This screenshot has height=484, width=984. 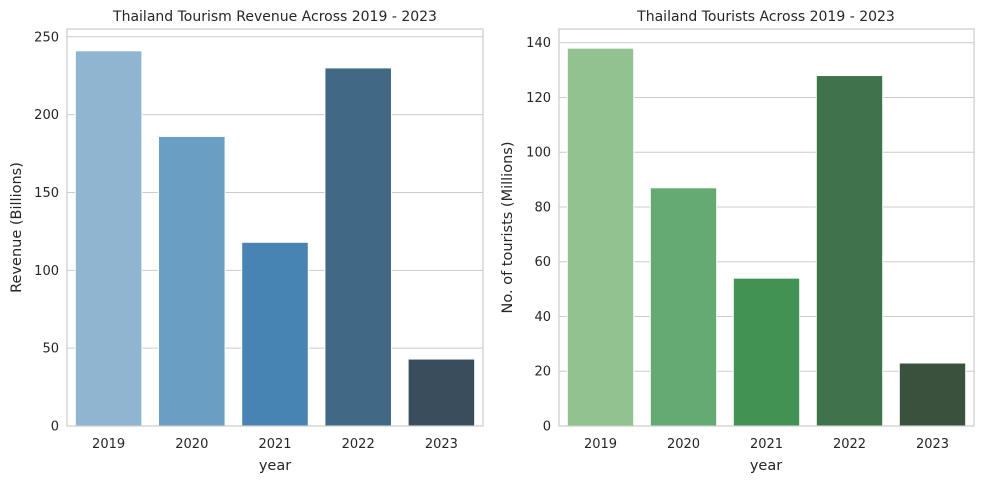 I want to click on y-tick-labels: 0 50 100 150 200 250, so click(x=46, y=232).